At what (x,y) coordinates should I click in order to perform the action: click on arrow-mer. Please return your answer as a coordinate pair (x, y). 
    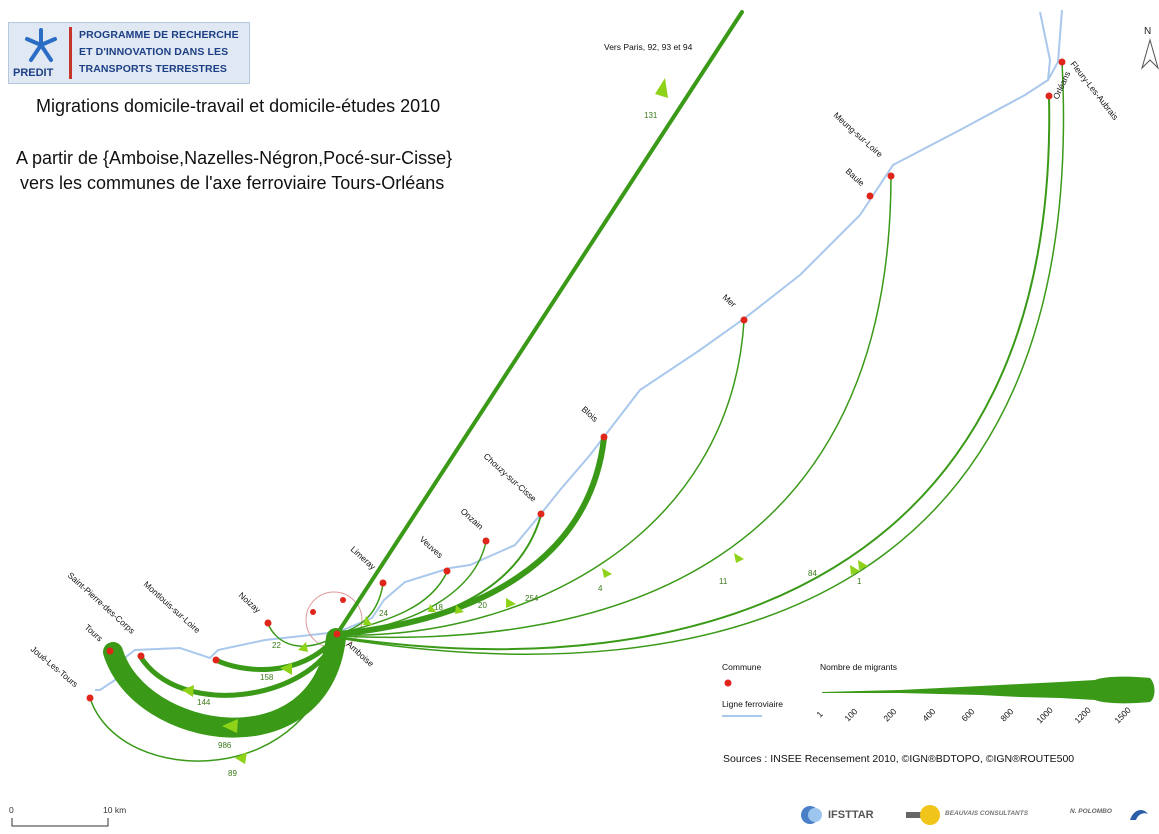
    Looking at the image, I should click on (739, 558).